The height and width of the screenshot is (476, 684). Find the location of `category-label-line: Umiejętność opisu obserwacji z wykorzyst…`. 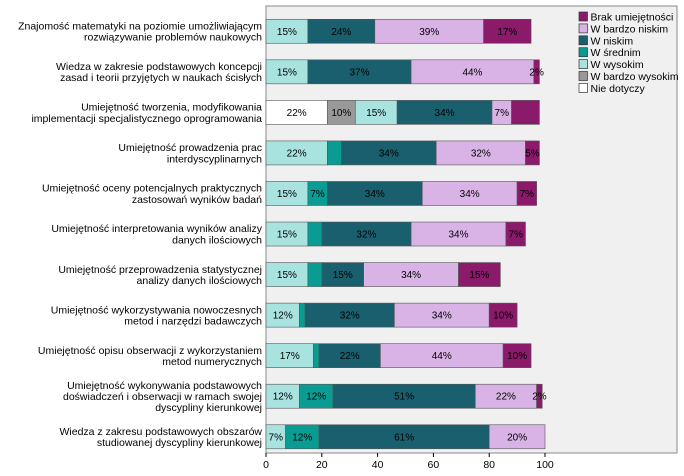

category-label-line: Umiejętność opisu obserwacji z wykorzyst… is located at coordinates (150, 351).